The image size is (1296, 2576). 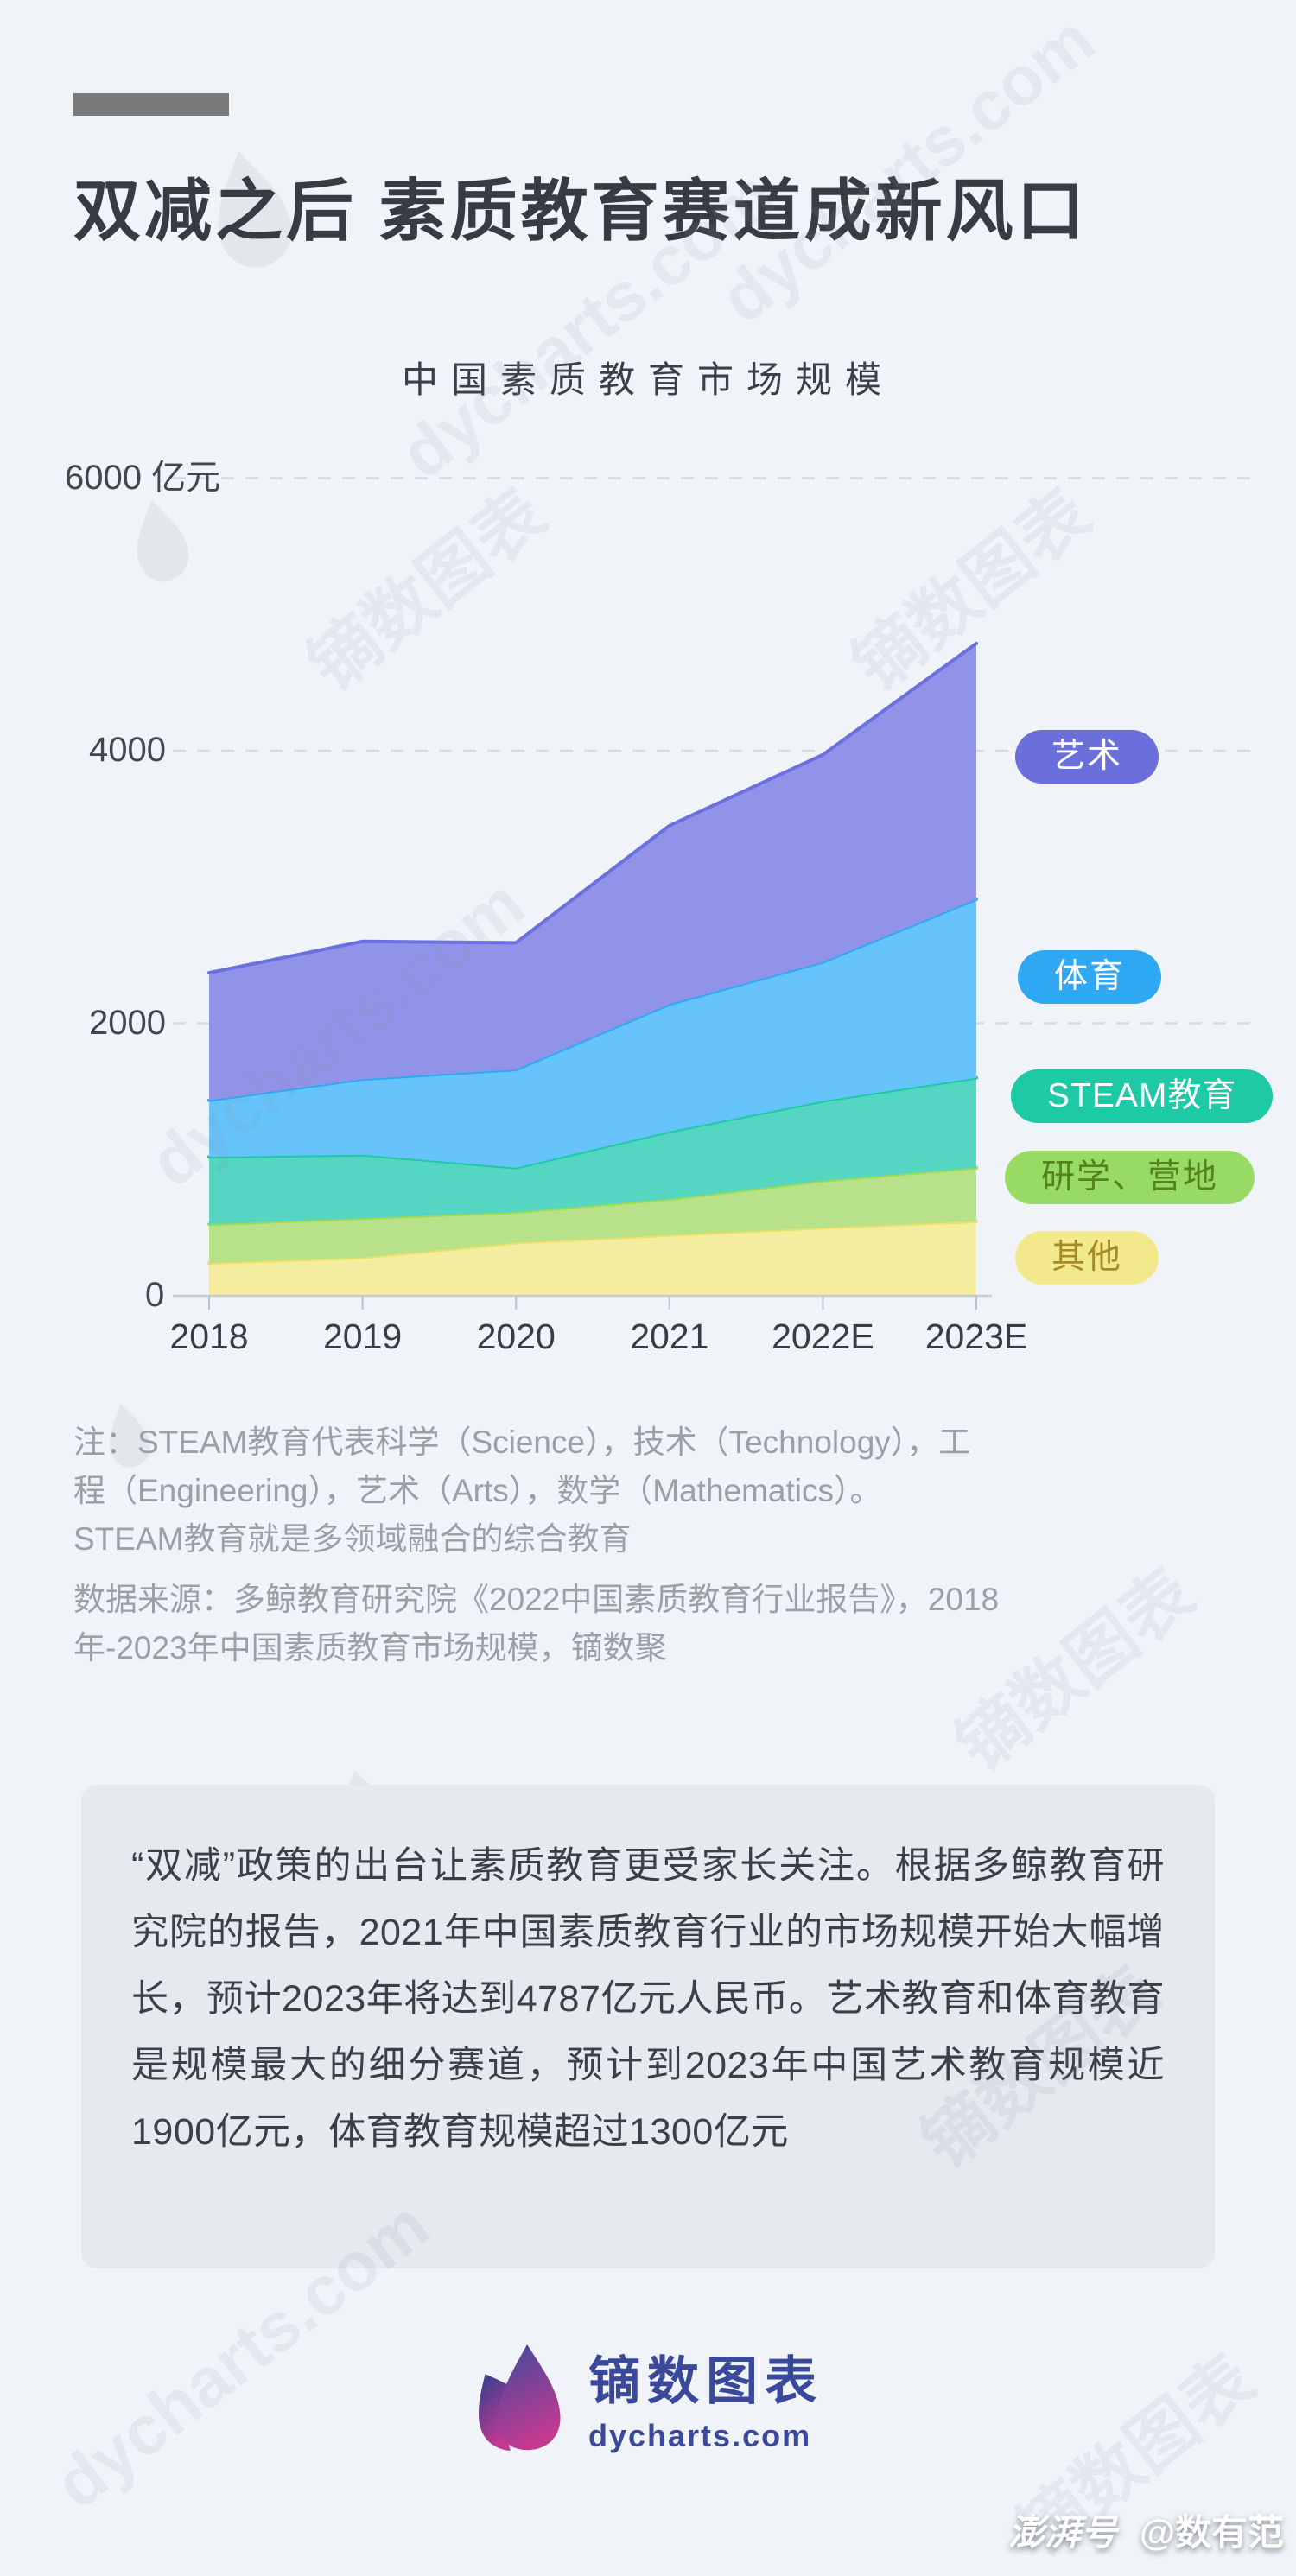 What do you see at coordinates (592, 999) in the screenshot?
I see `area-stroke-体育` at bounding box center [592, 999].